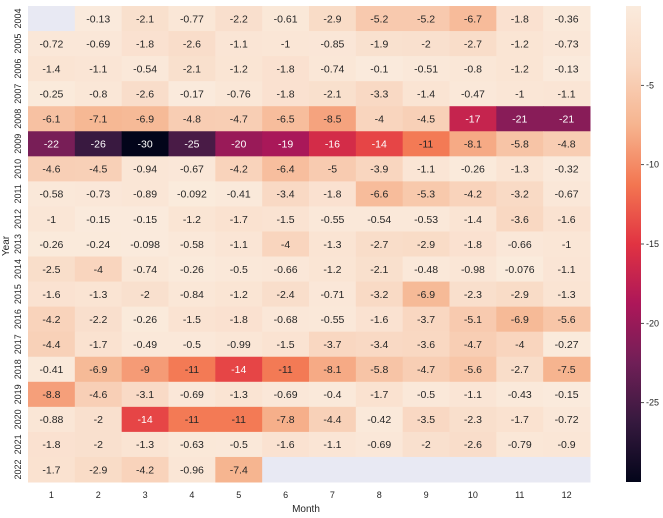  I want to click on cell-value-label: -22, so click(51, 145).